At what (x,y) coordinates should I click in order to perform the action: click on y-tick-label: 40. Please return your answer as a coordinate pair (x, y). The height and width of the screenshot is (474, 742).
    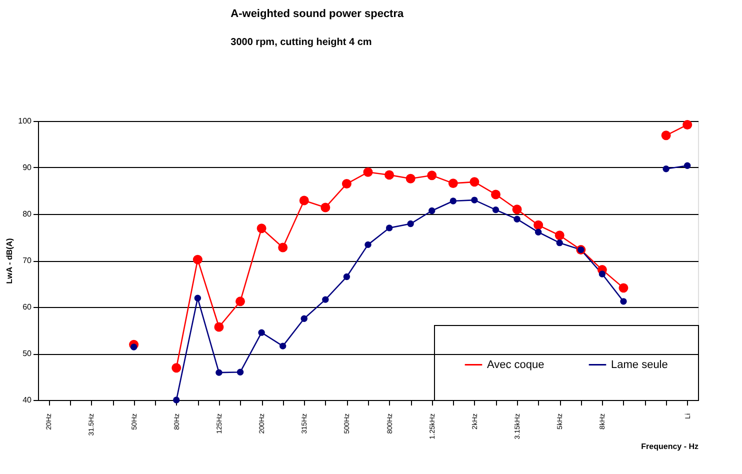
    Looking at the image, I should click on (27, 400).